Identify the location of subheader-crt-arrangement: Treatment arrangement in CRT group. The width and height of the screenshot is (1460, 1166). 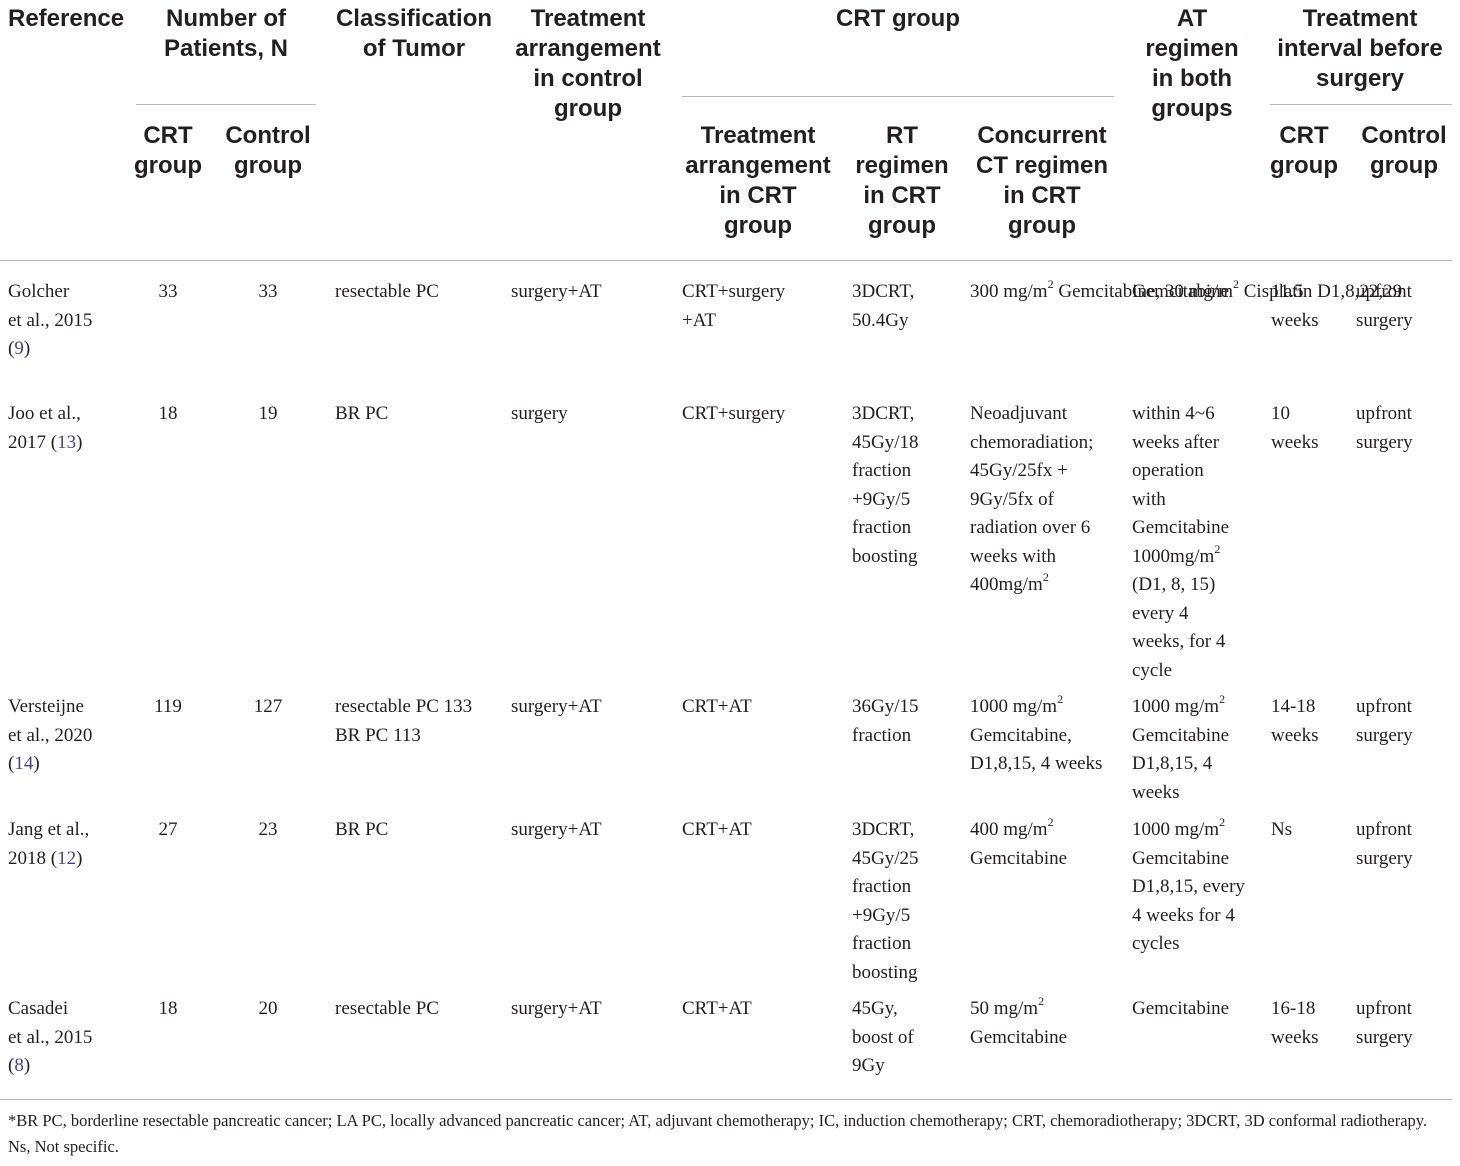
(758, 180).